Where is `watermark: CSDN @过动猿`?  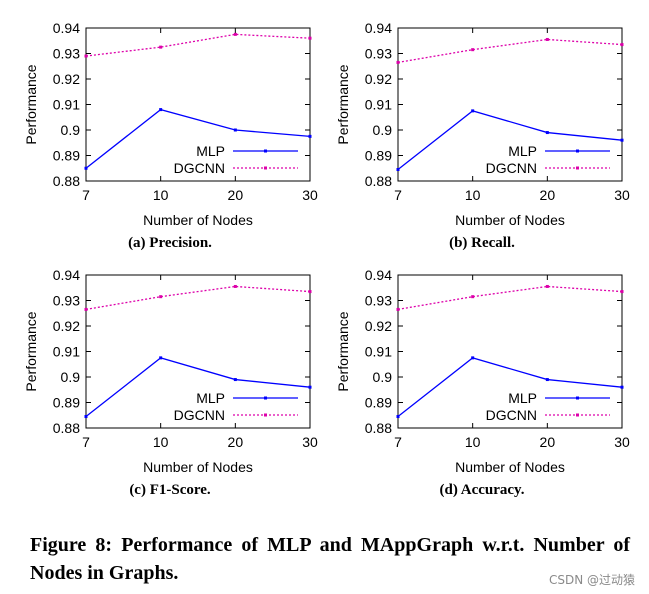 watermark: CSDN @过动猿 is located at coordinates (591, 580).